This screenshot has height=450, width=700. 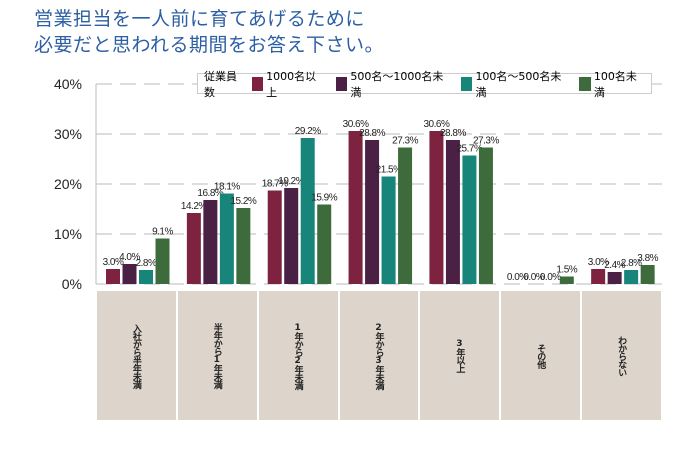 I want to click on y-tick-label: 20%, so click(x=68, y=184).